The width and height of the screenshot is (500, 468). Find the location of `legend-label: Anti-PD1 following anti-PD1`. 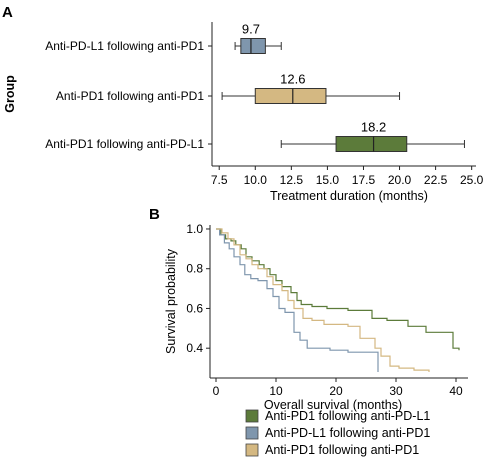

legend-label: Anti-PD1 following anti-PD1 is located at coordinates (342, 450).